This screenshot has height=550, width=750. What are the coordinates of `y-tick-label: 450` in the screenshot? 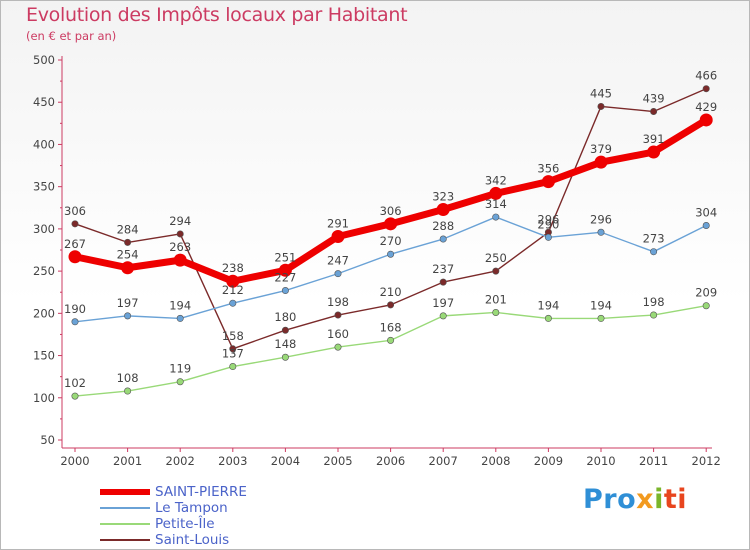 It's located at (44, 102).